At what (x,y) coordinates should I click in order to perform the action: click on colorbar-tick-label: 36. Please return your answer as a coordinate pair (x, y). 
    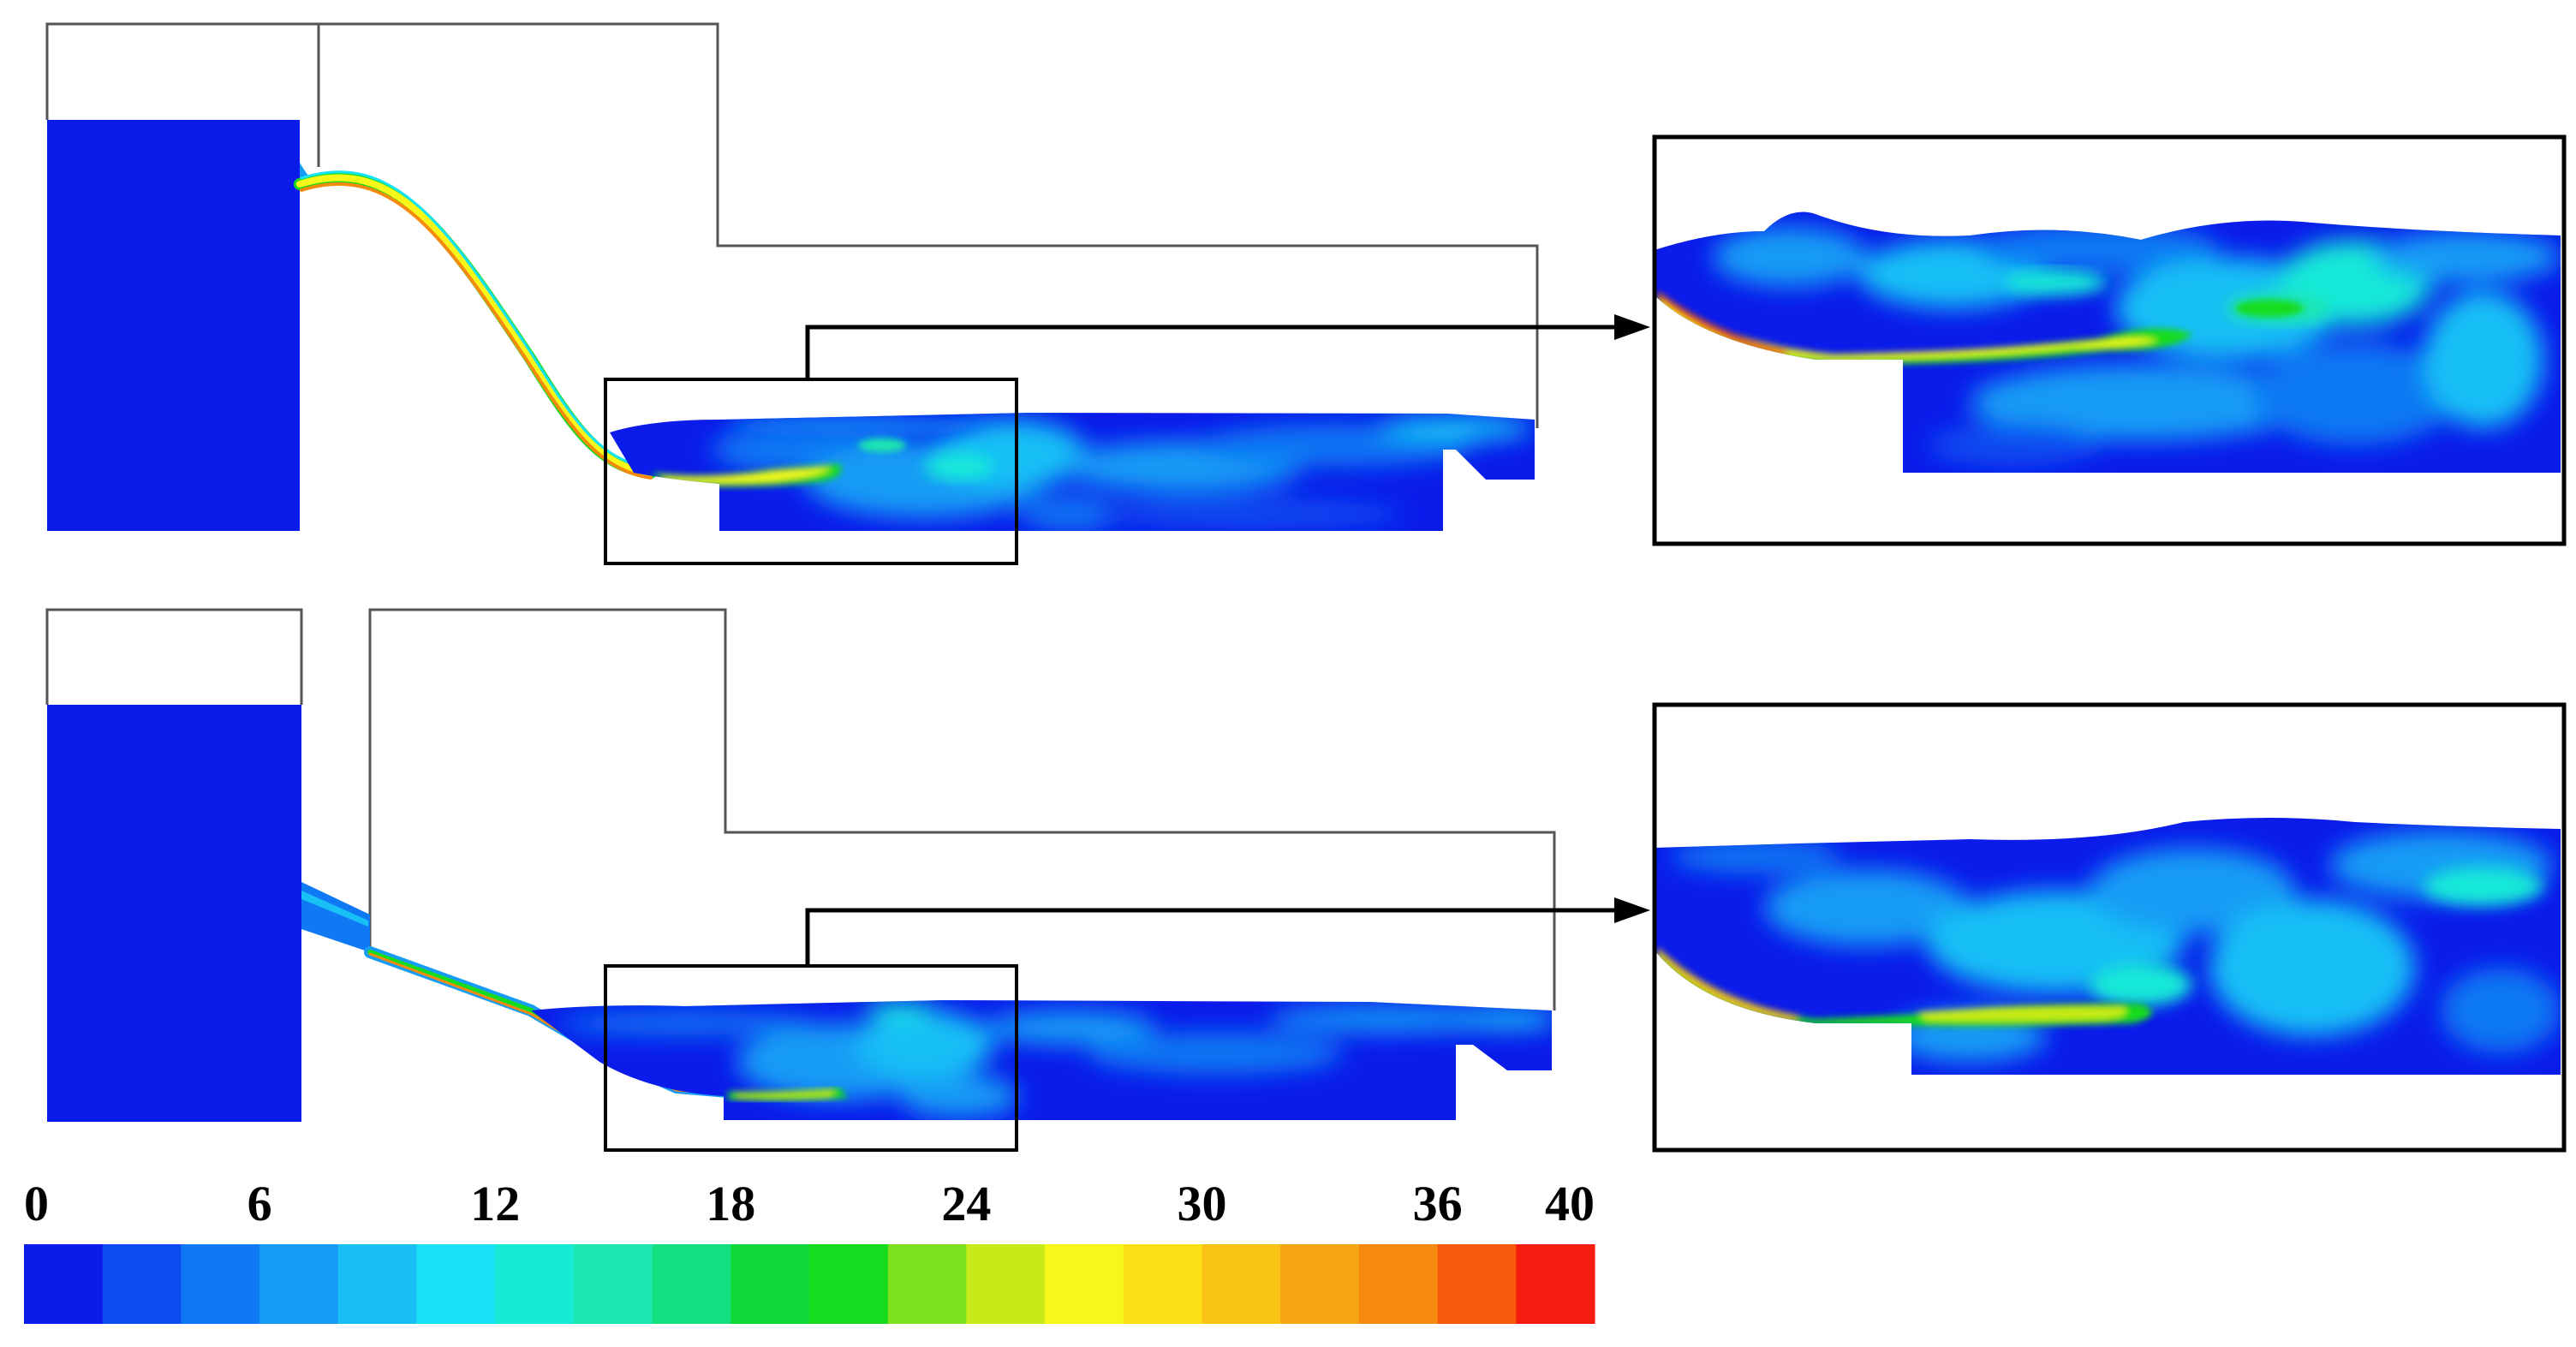
    Looking at the image, I should click on (1438, 1203).